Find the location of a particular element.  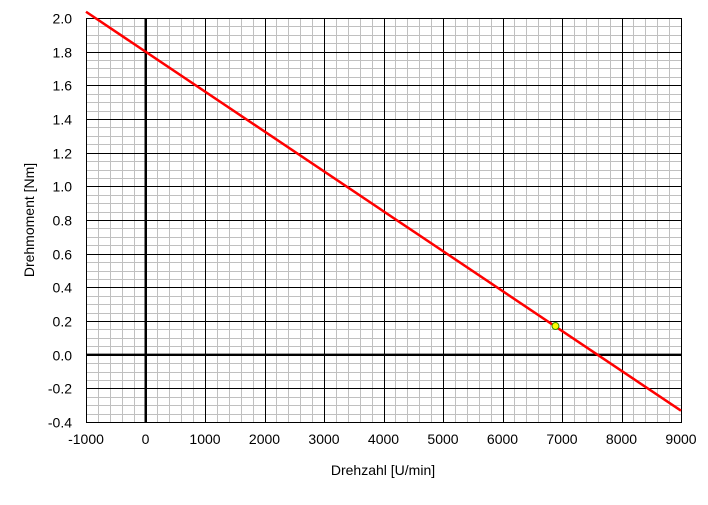

y-tick-label: 1.0 is located at coordinates (63, 187).